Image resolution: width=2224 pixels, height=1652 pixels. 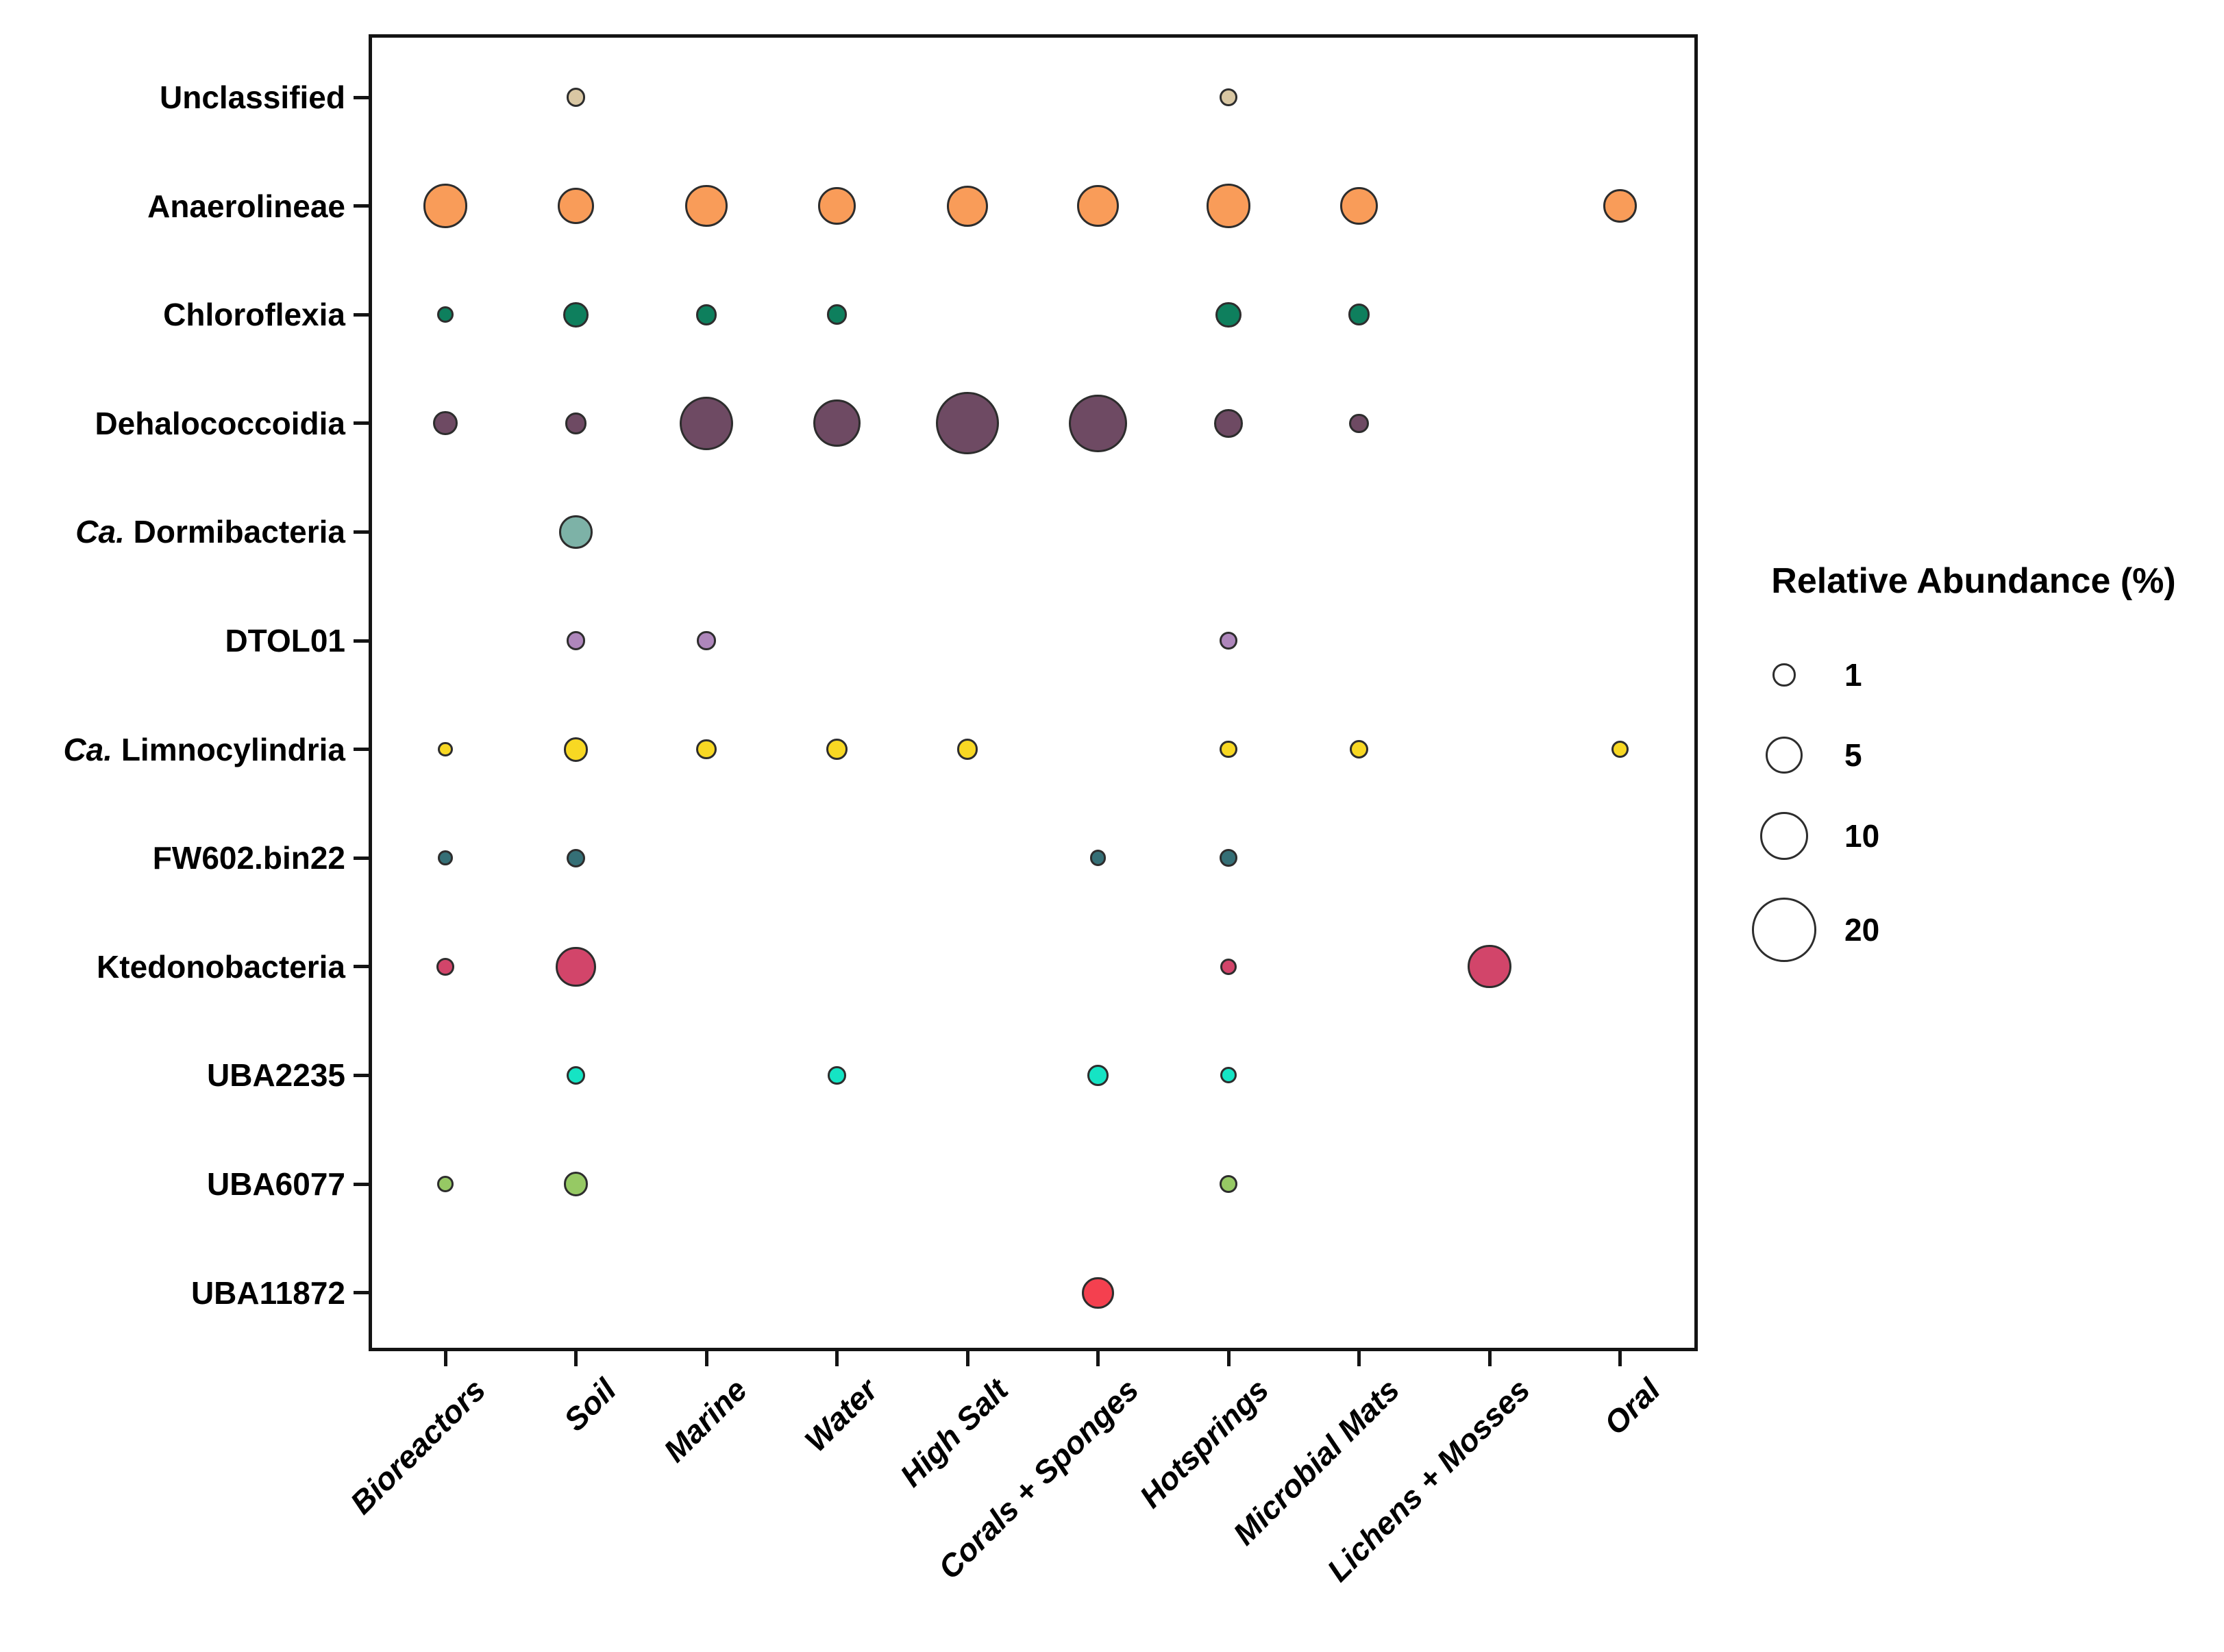 What do you see at coordinates (1973, 581) in the screenshot?
I see `legend-title: Relative Abundance (%)` at bounding box center [1973, 581].